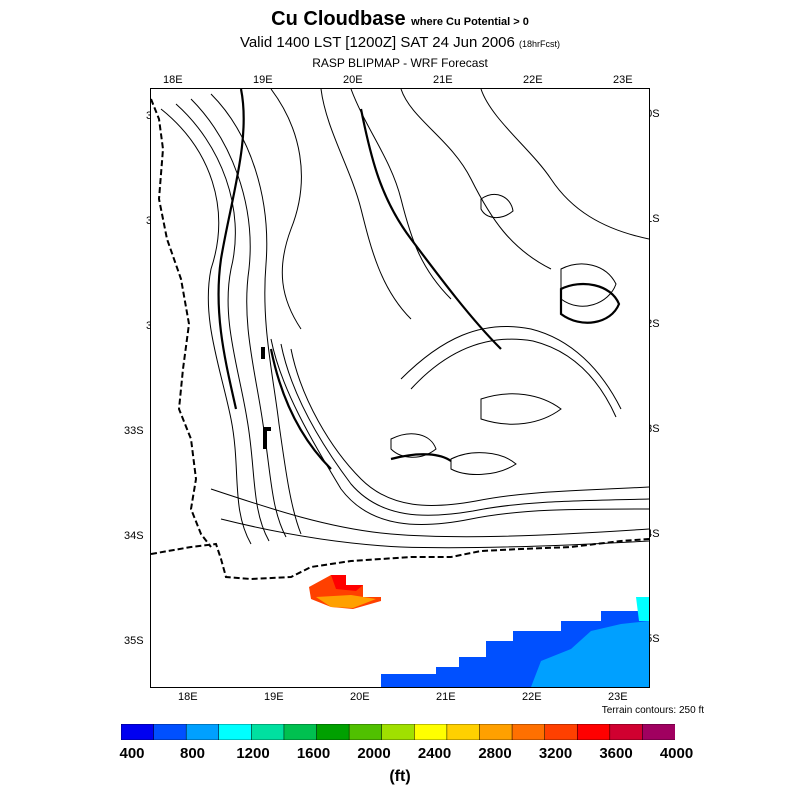 This screenshot has height=800, width=800. What do you see at coordinates (353, 80) in the screenshot?
I see `top-longitude-label: 20E` at bounding box center [353, 80].